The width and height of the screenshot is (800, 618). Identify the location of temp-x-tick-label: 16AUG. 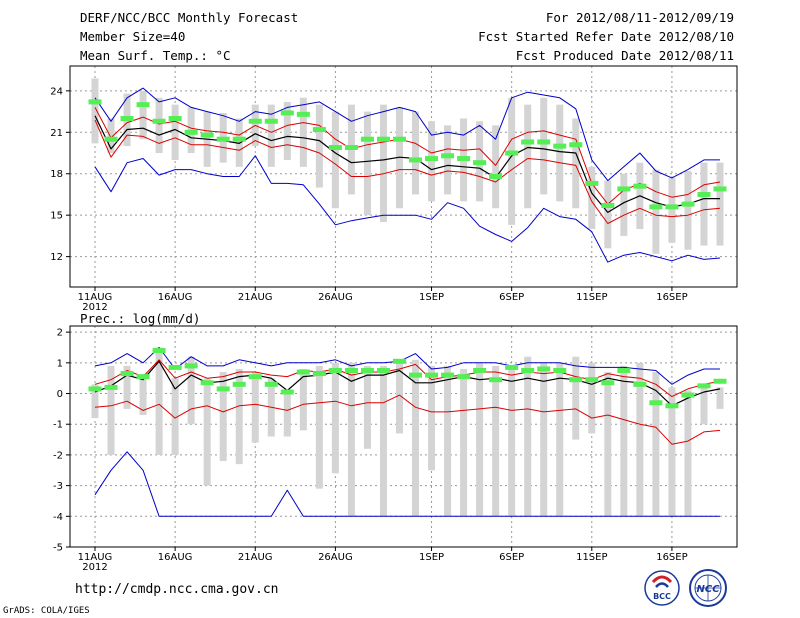
(175, 297).